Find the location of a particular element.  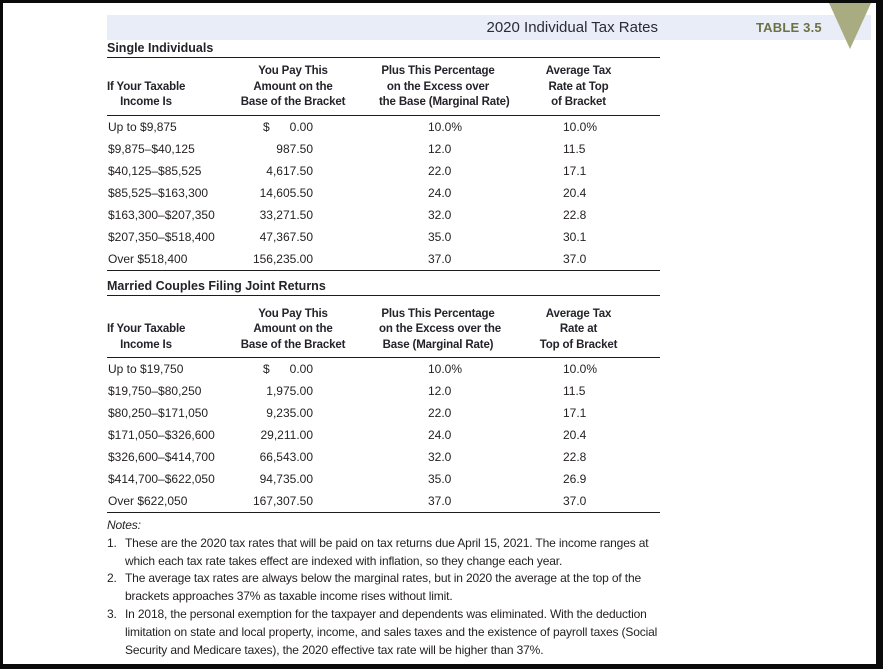

table-row: Over $622,050 167,307.50 37.0 37.0 is located at coordinates (383, 501).